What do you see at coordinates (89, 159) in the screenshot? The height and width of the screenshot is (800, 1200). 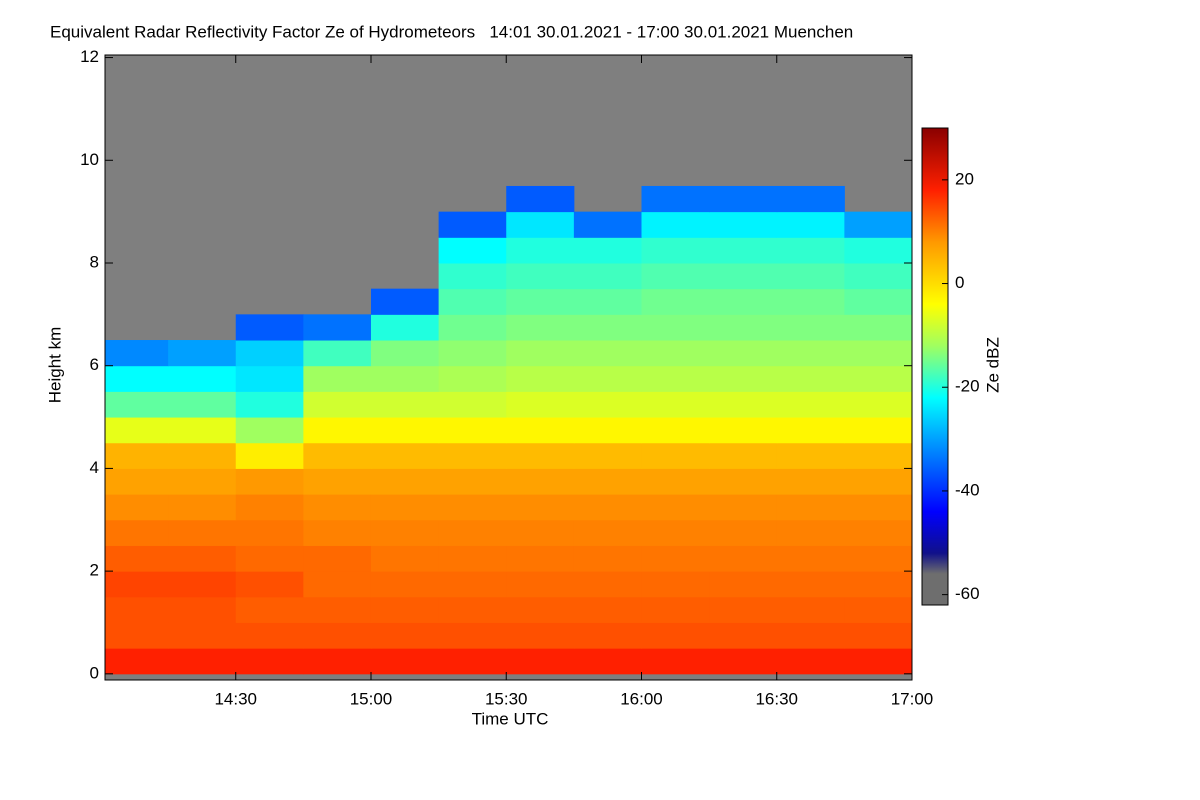 I see `y-tick-label: 10` at bounding box center [89, 159].